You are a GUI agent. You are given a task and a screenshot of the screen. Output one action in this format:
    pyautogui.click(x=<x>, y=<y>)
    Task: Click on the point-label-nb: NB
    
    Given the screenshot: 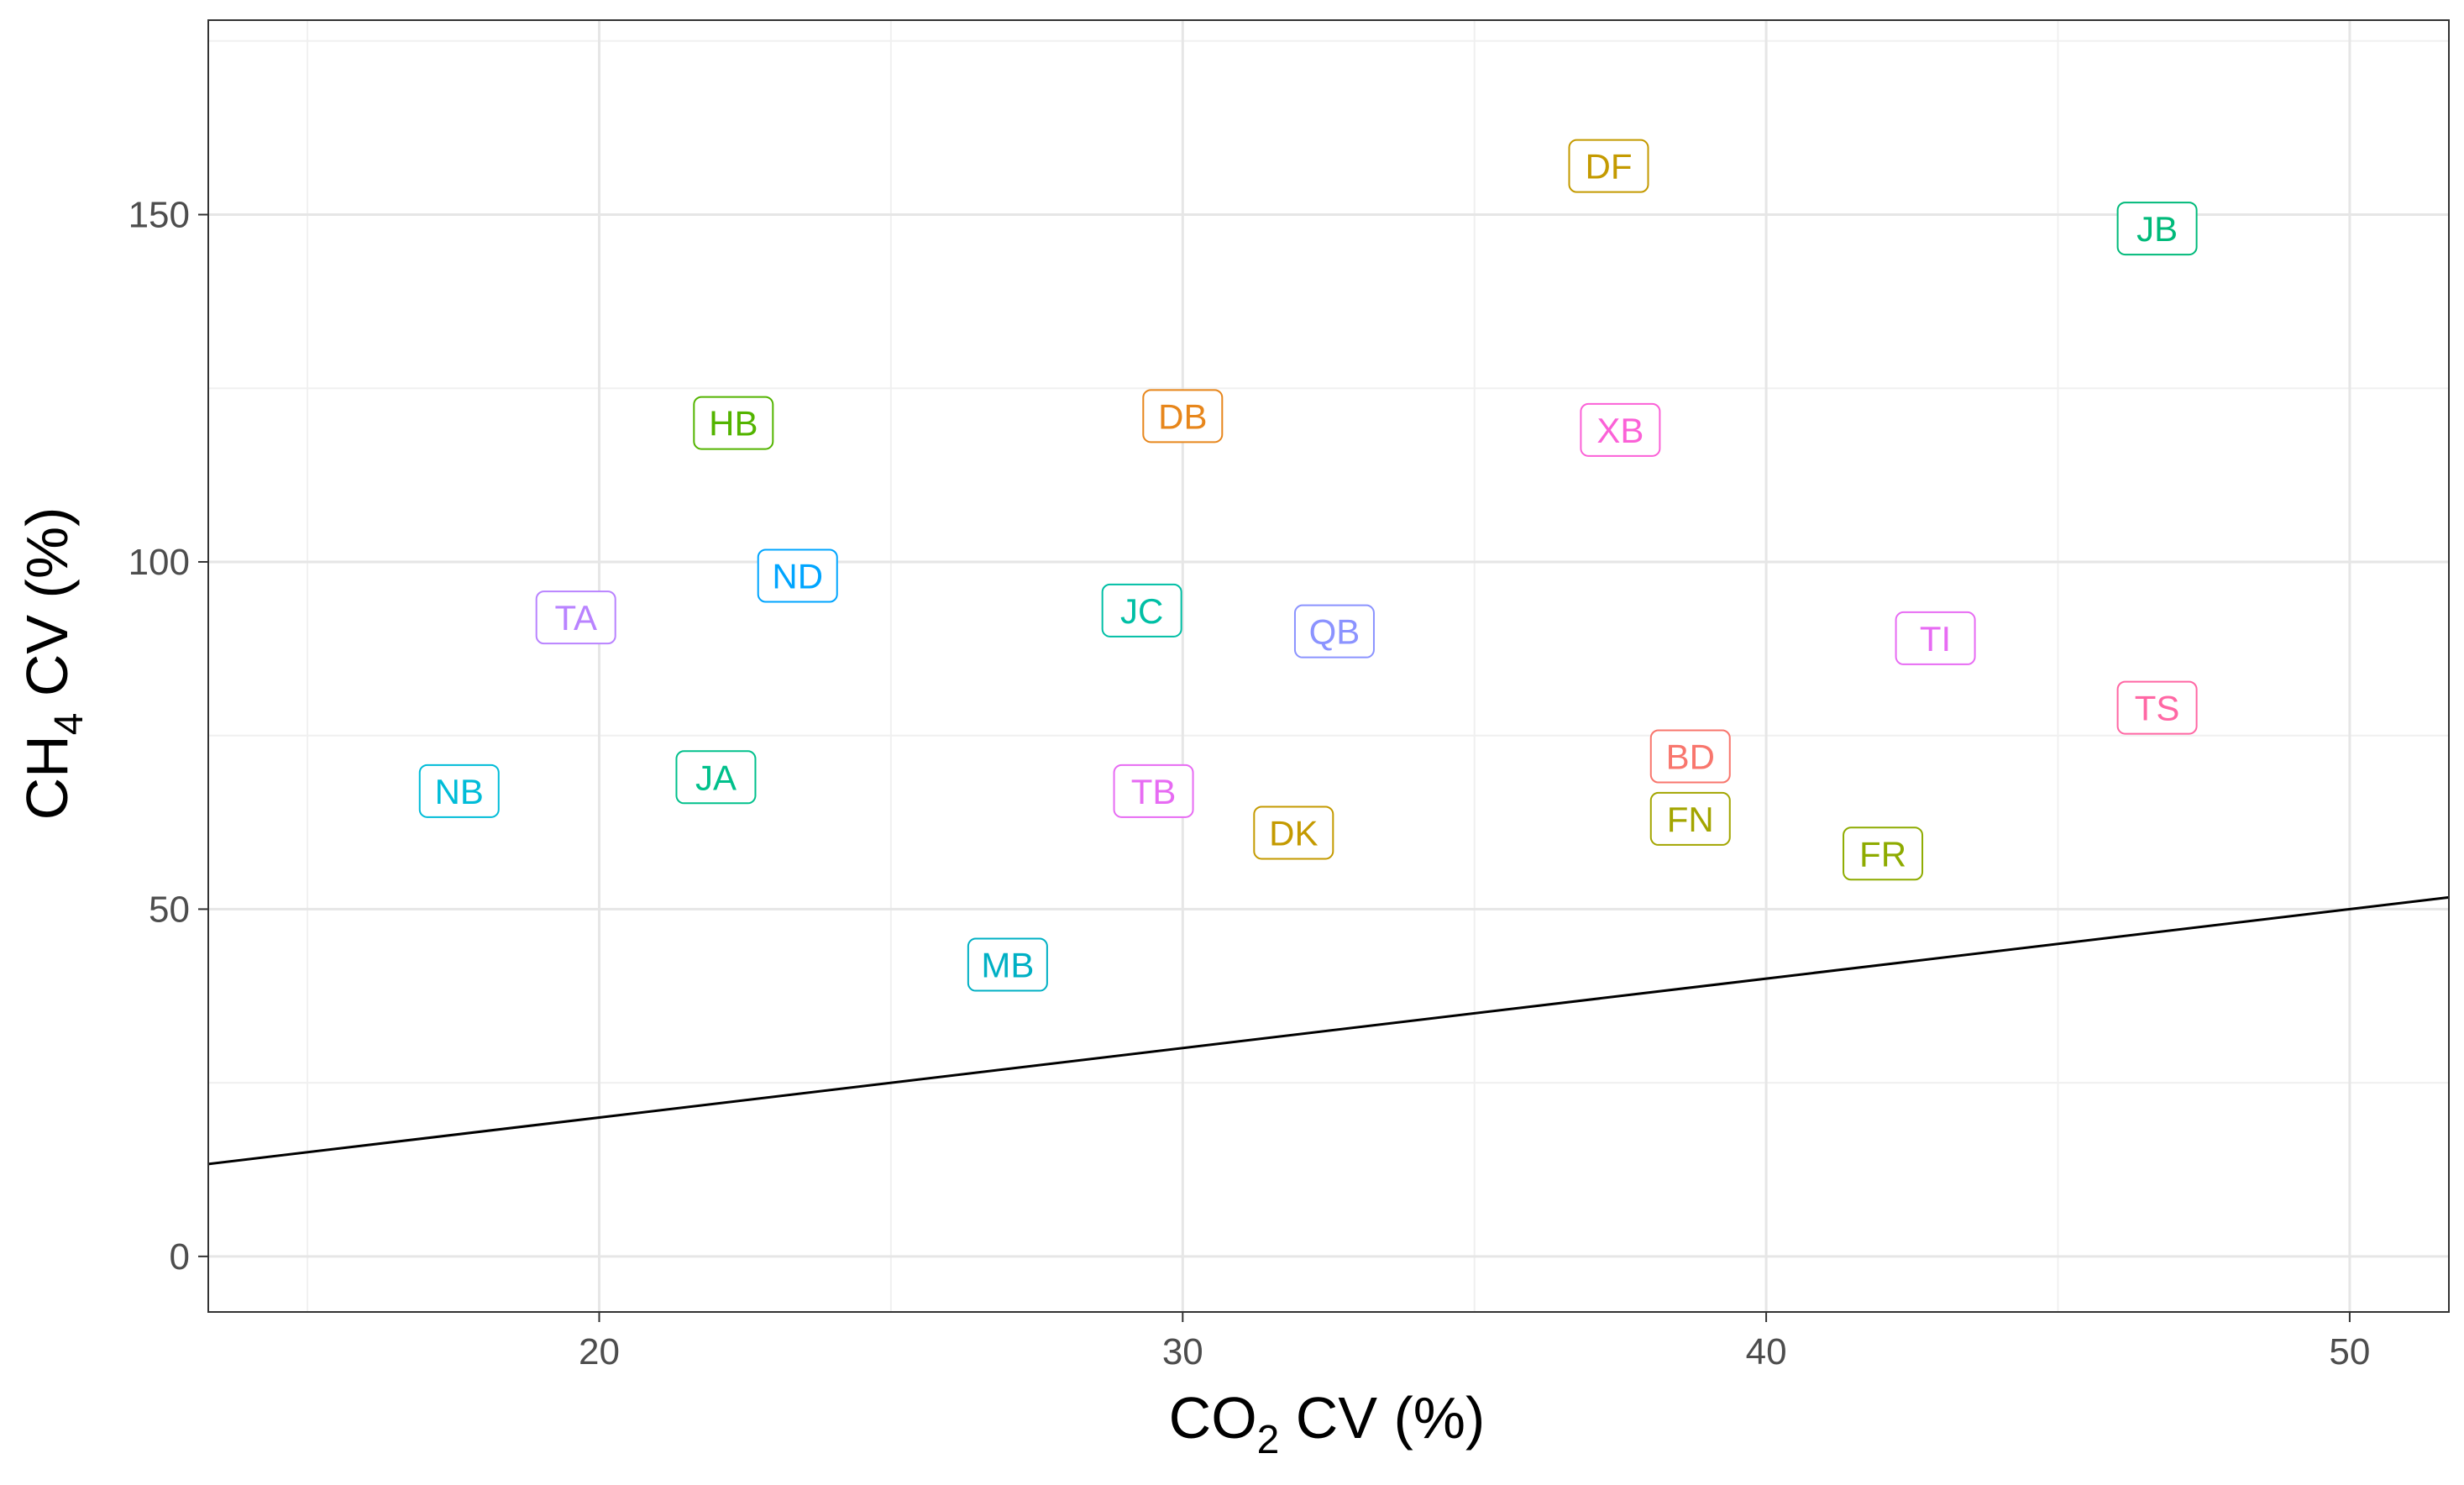 What is the action you would take?
    pyautogui.click(x=459, y=791)
    